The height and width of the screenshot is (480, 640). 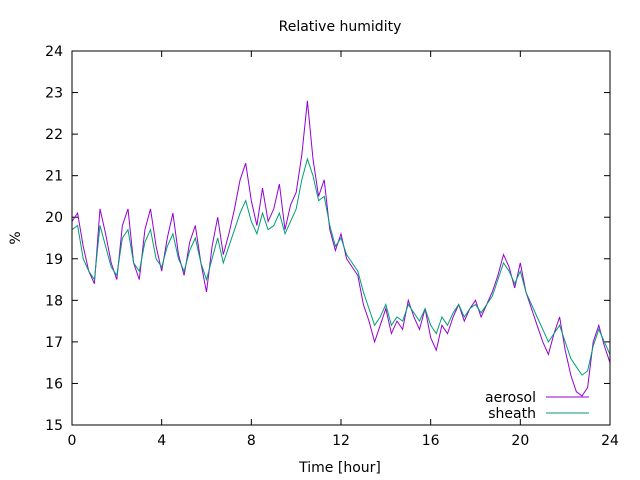 What do you see at coordinates (16, 237) in the screenshot?
I see `y-axis-label: %` at bounding box center [16, 237].